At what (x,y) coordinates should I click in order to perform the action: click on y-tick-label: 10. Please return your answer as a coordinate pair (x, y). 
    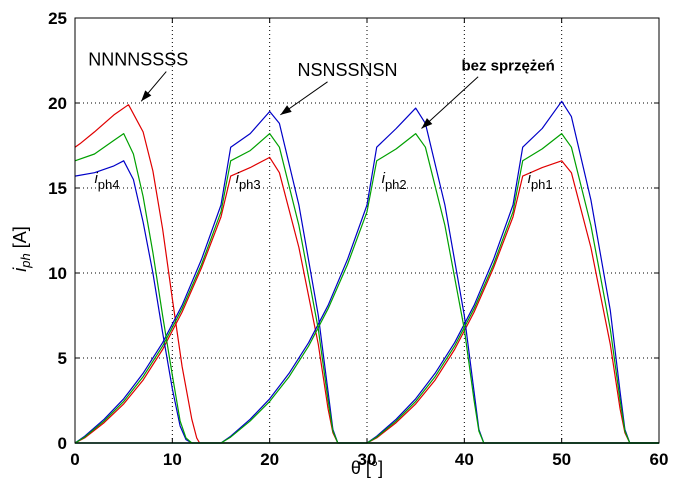
    Looking at the image, I should click on (57, 273).